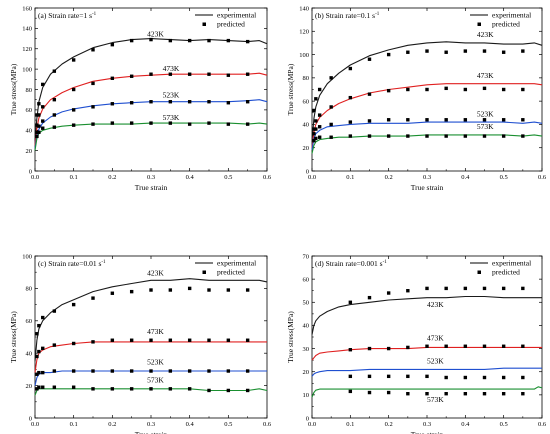 Image resolution: width=550 pixels, height=434 pixels. I want to click on panel-title: (d) Strain rate=0.001 s-1, so click(351, 263).